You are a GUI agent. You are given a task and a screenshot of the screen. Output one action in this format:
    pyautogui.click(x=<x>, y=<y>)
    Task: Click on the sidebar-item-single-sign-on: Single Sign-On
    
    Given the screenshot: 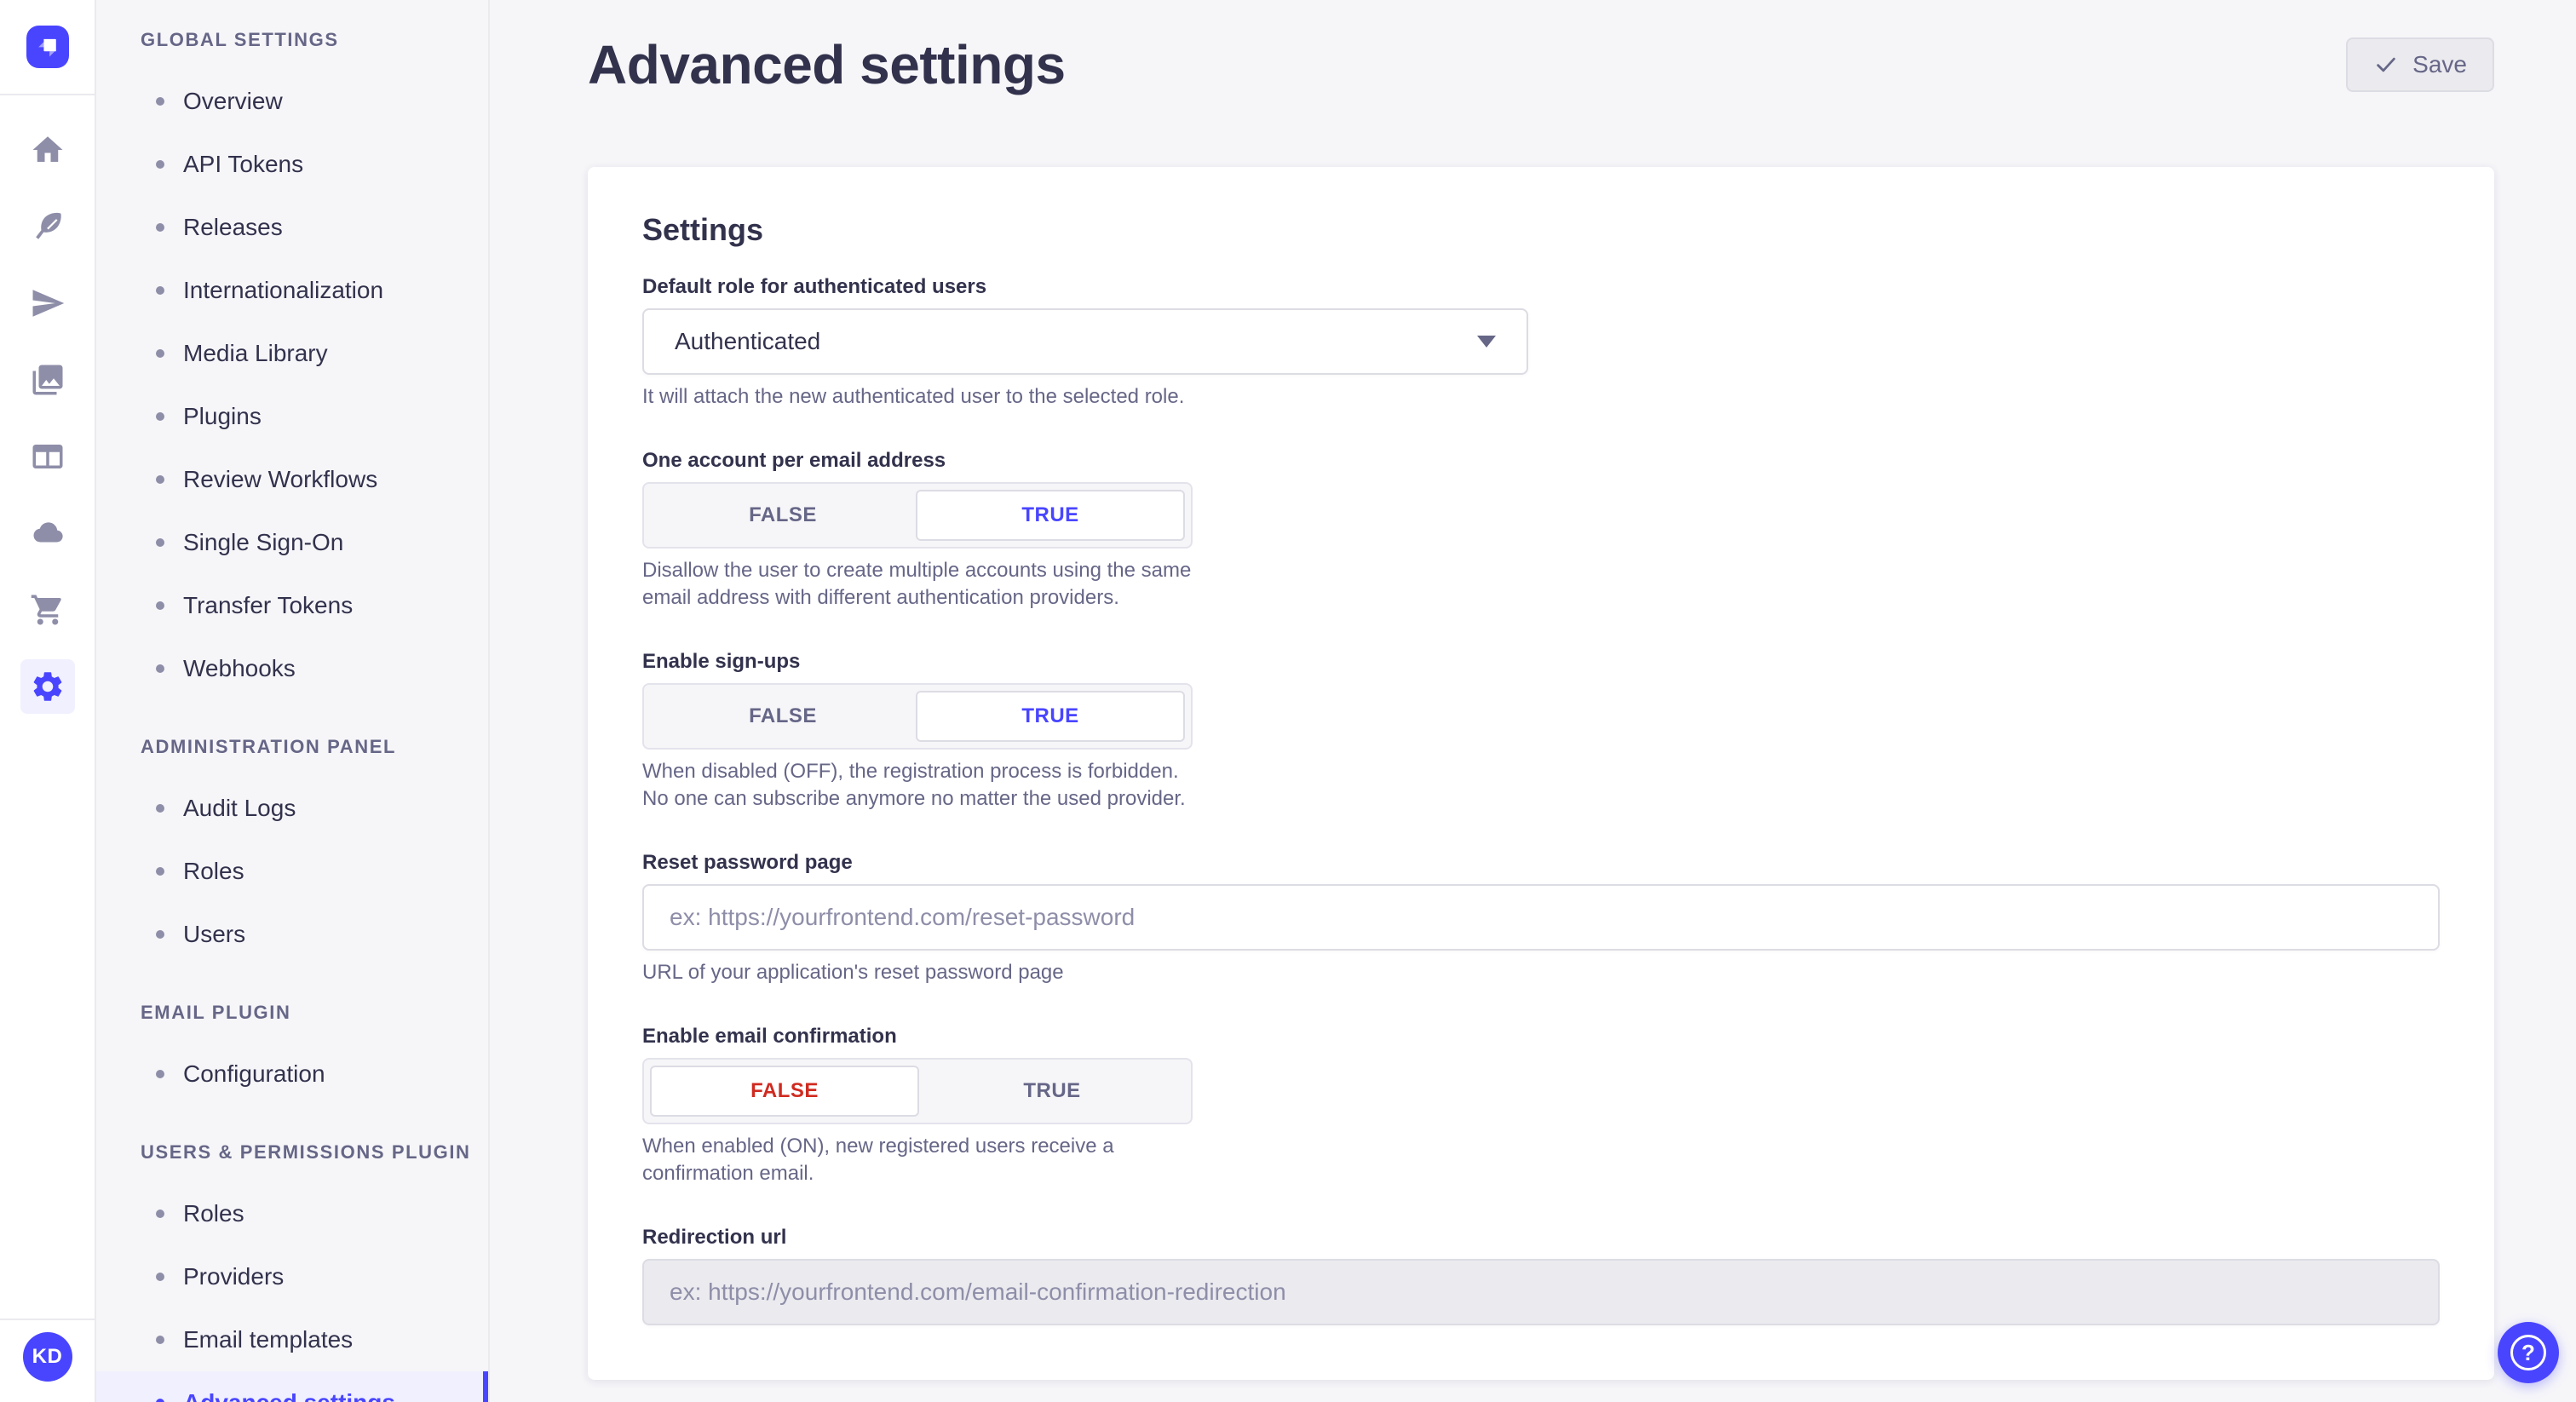 What is the action you would take?
    pyautogui.click(x=292, y=542)
    